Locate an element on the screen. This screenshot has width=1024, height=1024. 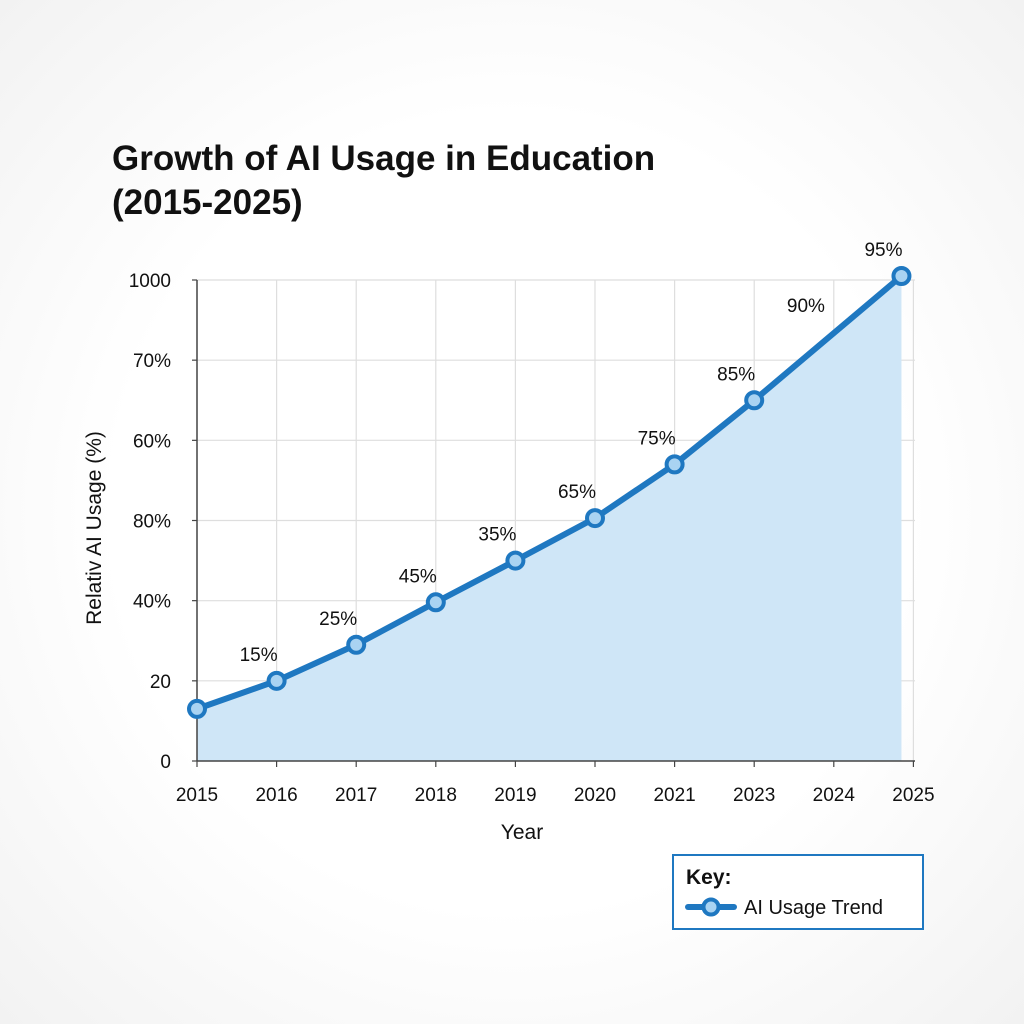
legend-box is located at coordinates (798, 892).